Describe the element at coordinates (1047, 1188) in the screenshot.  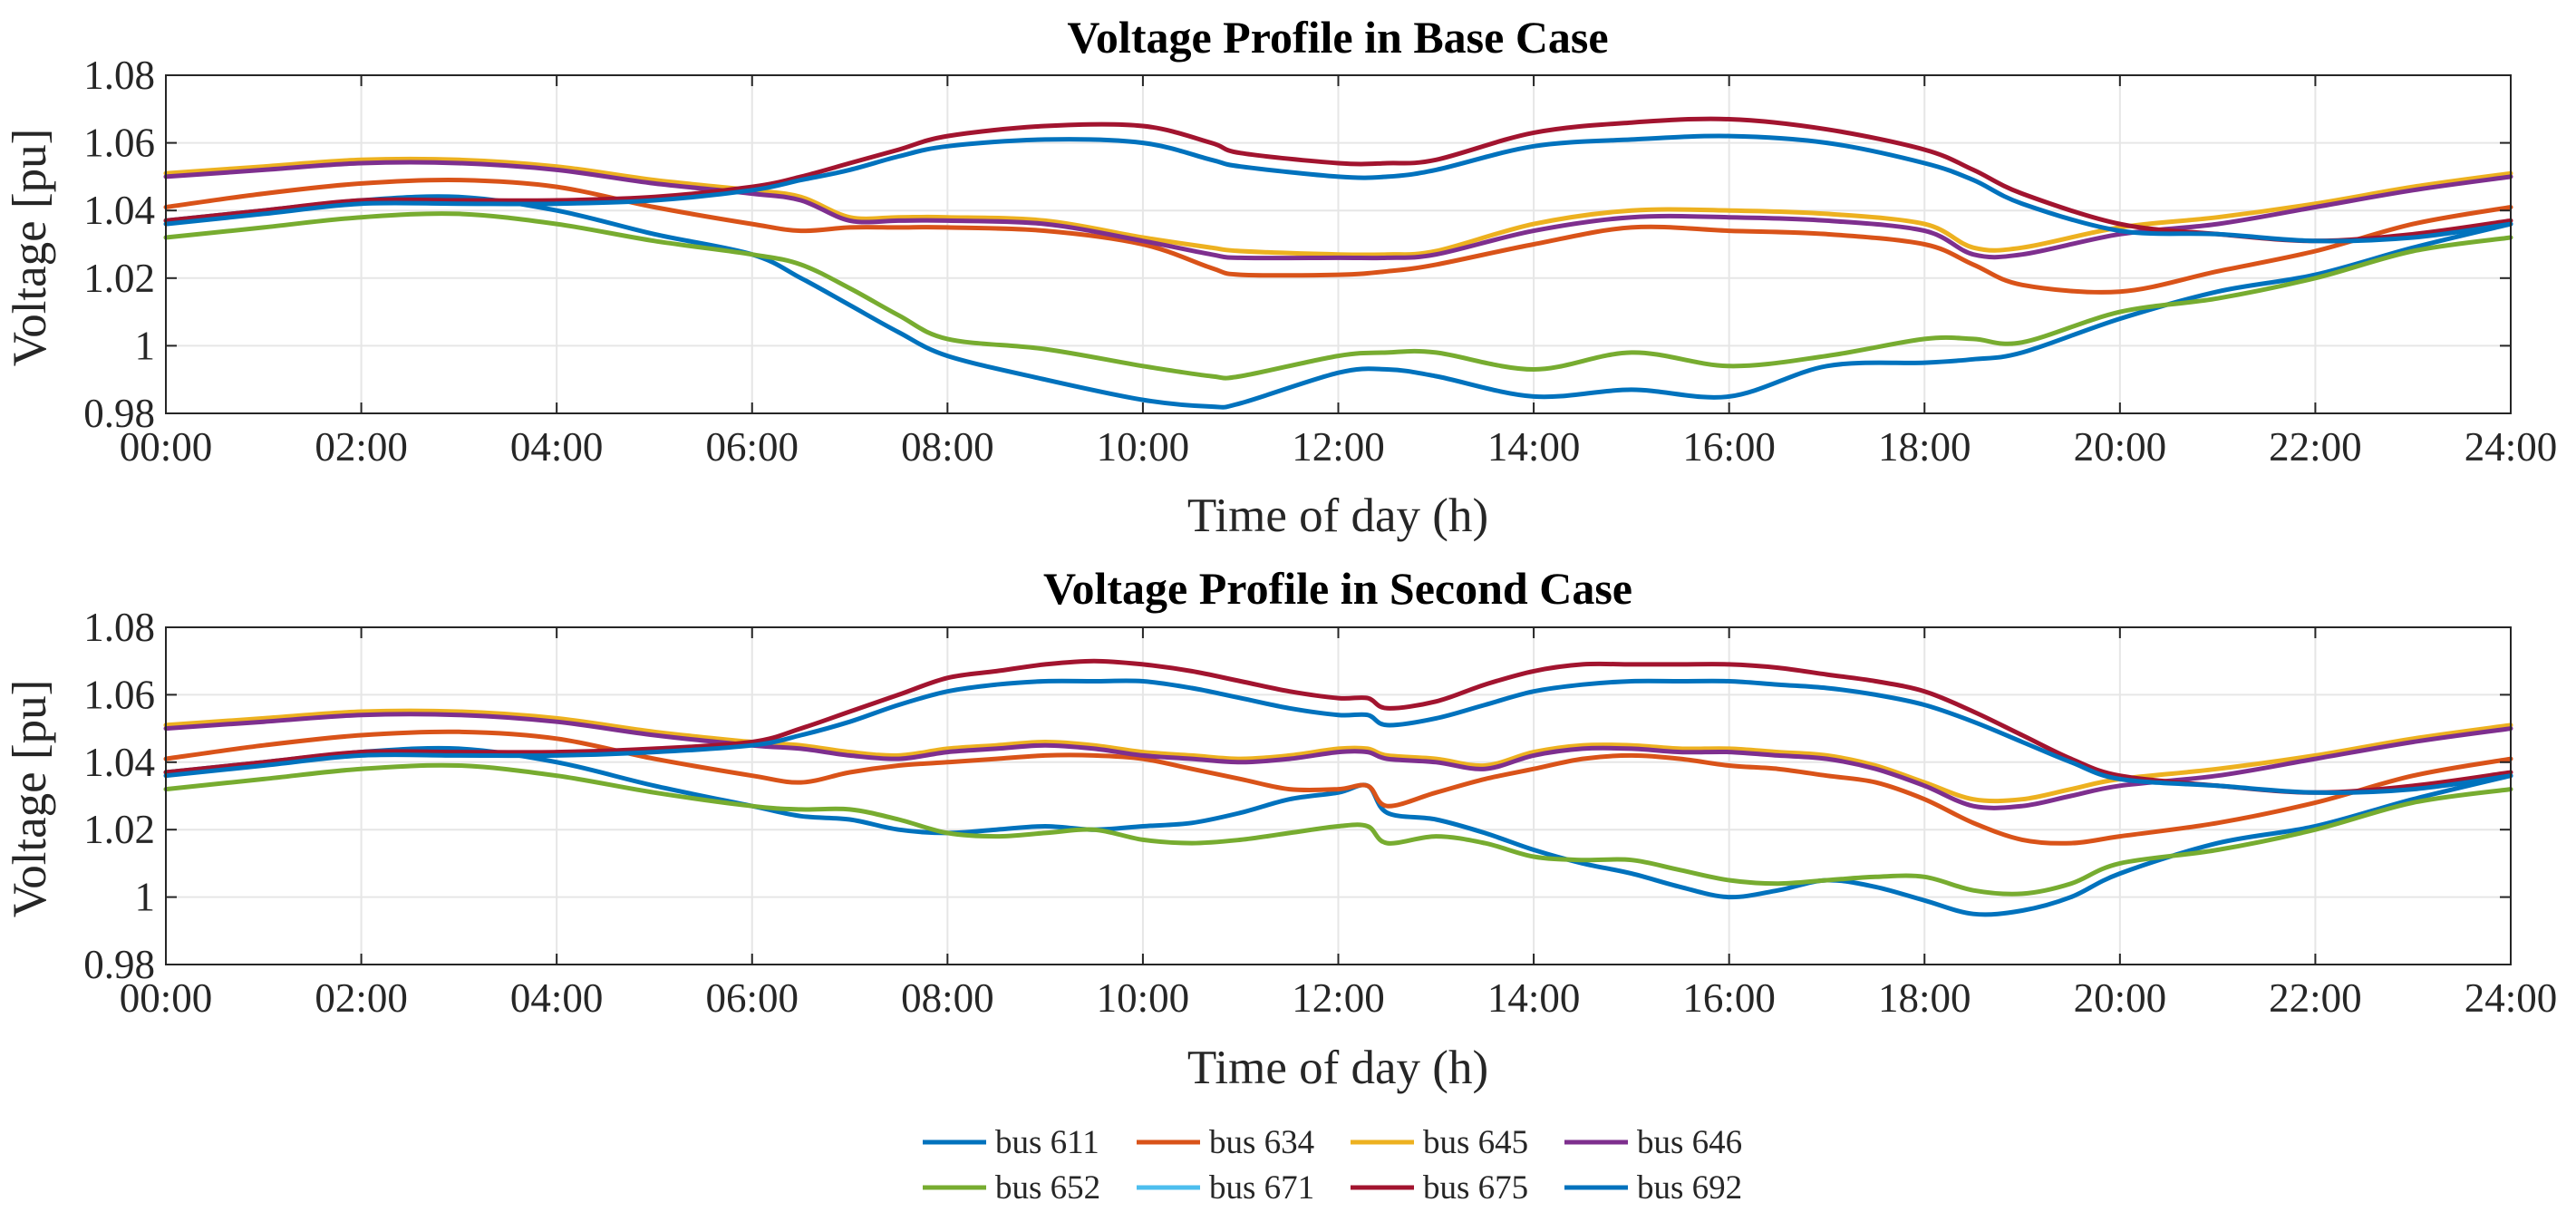
I see `legend-label: bus 652` at that location.